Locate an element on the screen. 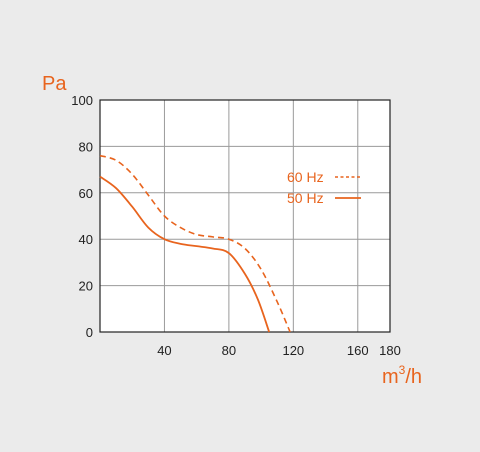 This screenshot has width=480, height=452. series-line-50hz is located at coordinates (185, 254).